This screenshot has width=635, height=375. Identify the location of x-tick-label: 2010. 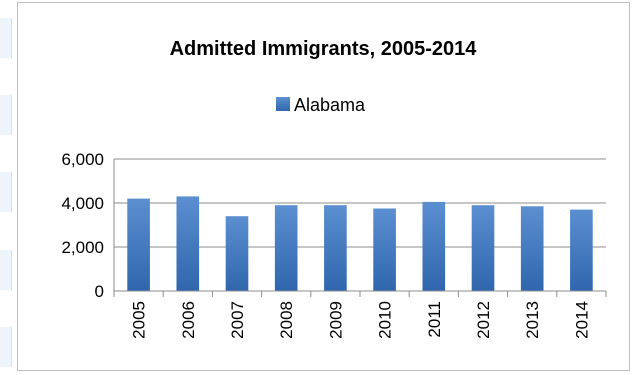
(385, 320).